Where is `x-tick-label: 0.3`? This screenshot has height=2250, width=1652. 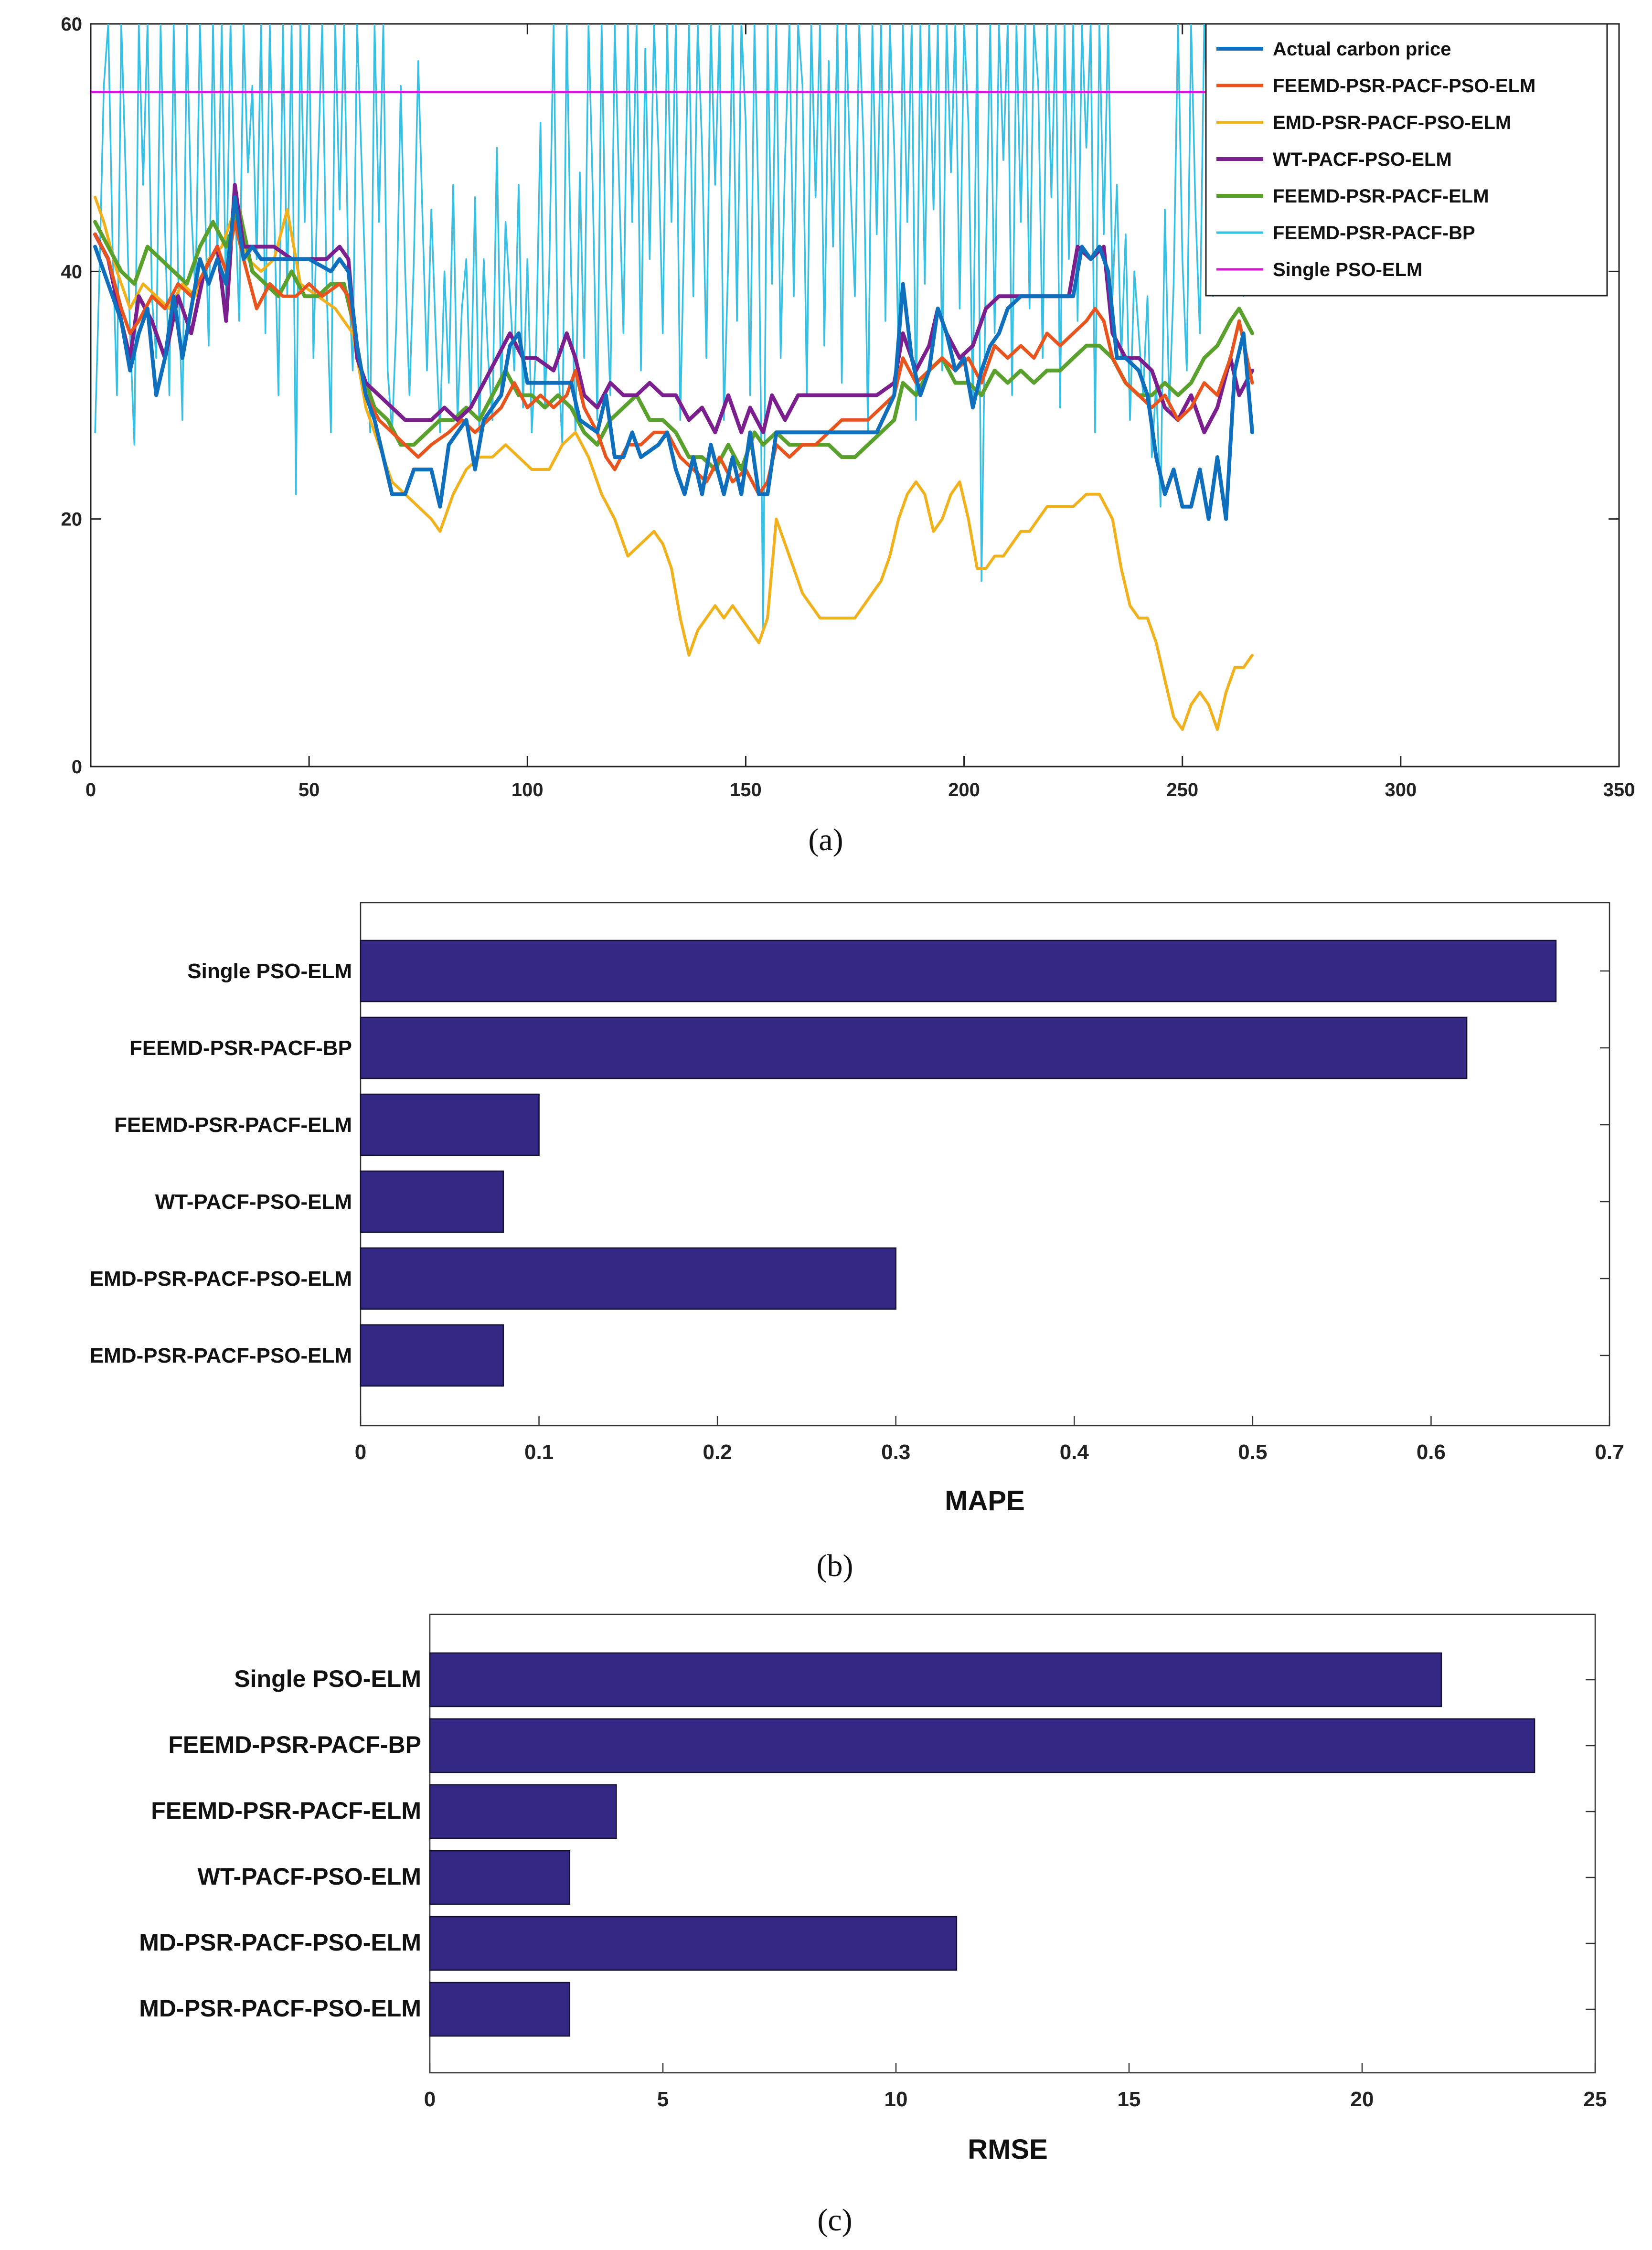
x-tick-label: 0.3 is located at coordinates (895, 1452).